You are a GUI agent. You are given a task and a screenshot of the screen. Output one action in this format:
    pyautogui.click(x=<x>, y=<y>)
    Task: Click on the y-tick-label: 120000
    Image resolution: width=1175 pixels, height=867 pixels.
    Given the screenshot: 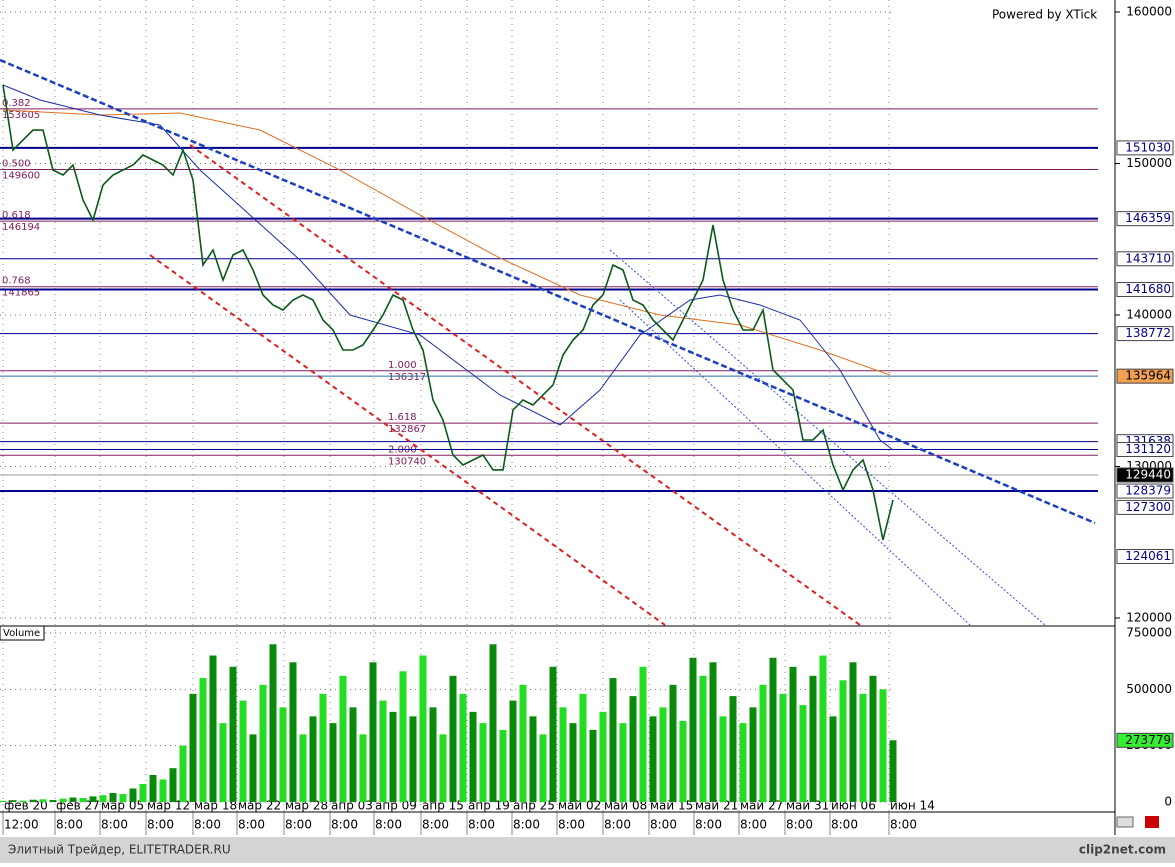 What is the action you would take?
    pyautogui.click(x=1149, y=618)
    